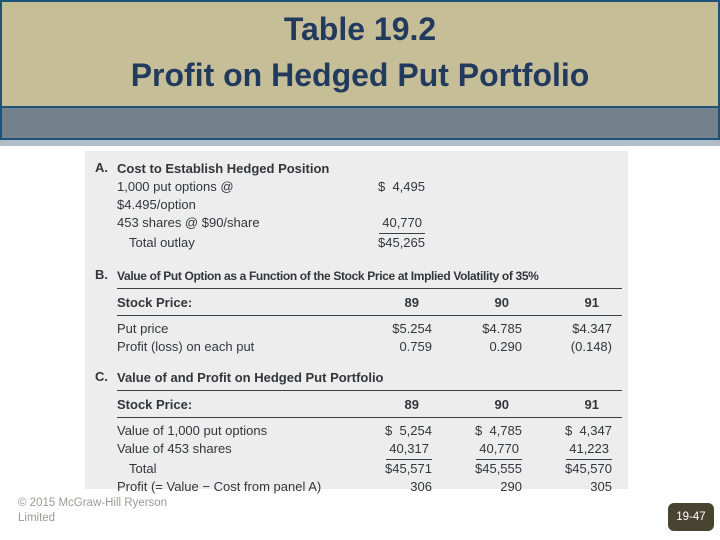 Image resolution: width=720 pixels, height=540 pixels. What do you see at coordinates (401, 186) in the screenshot?
I see `row-value: $ 4,495` at bounding box center [401, 186].